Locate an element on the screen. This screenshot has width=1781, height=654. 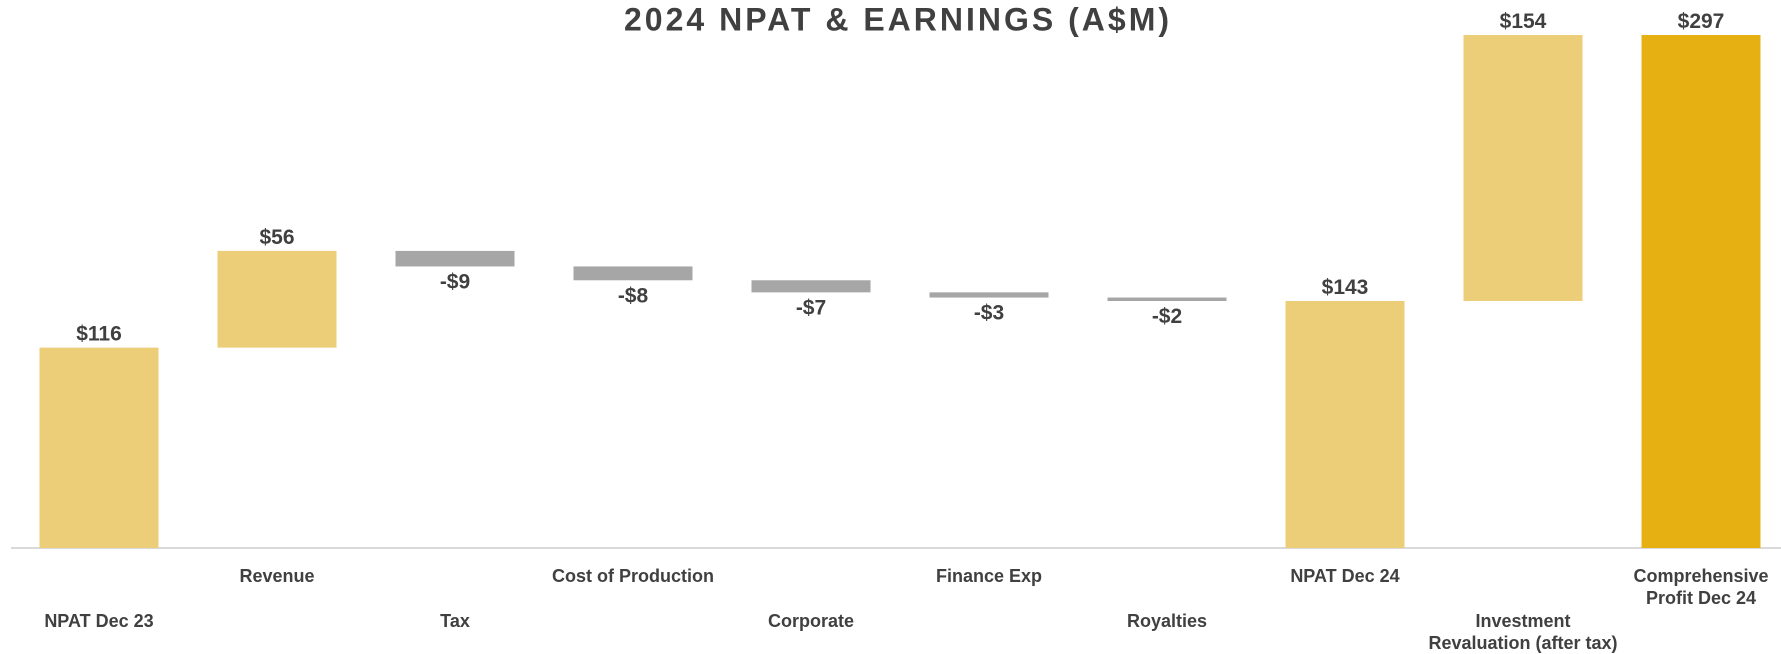
value-label: -$8 is located at coordinates (633, 295).